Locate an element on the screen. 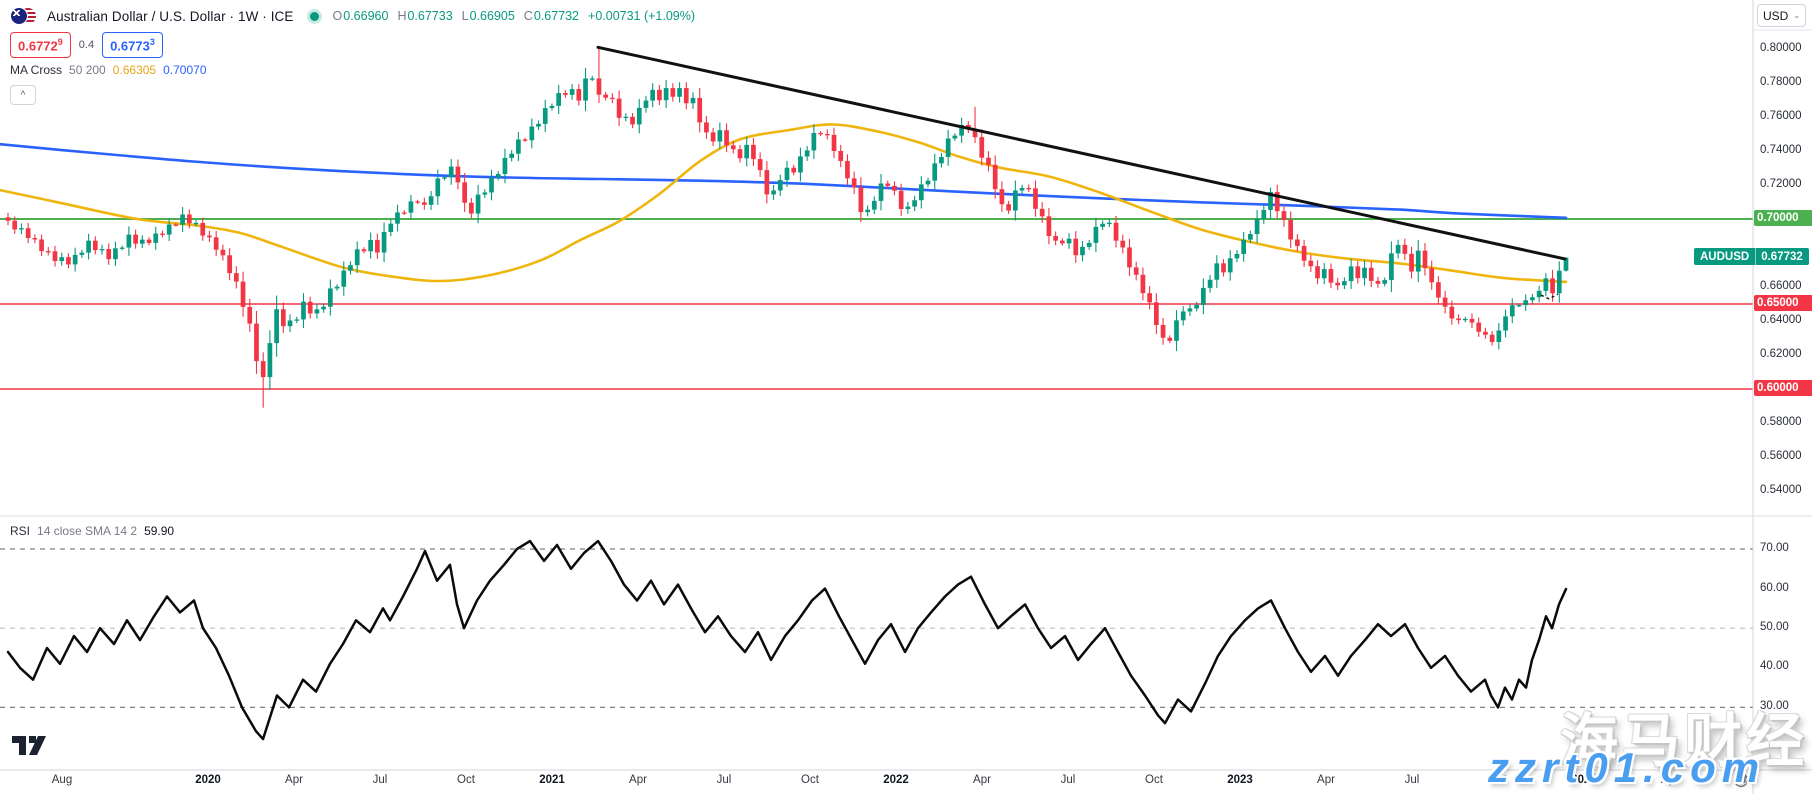 The image size is (1812, 794). time-axis-label: 2023 is located at coordinates (1240, 780).